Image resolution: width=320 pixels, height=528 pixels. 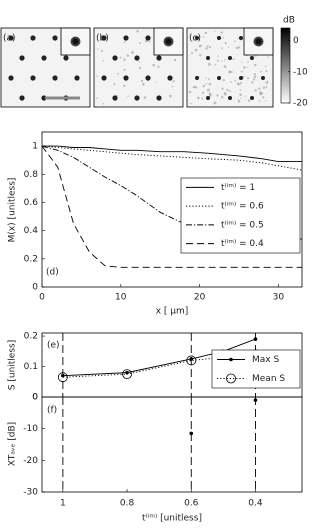 I want to click on x-tick-label: 30, so click(x=279, y=298).